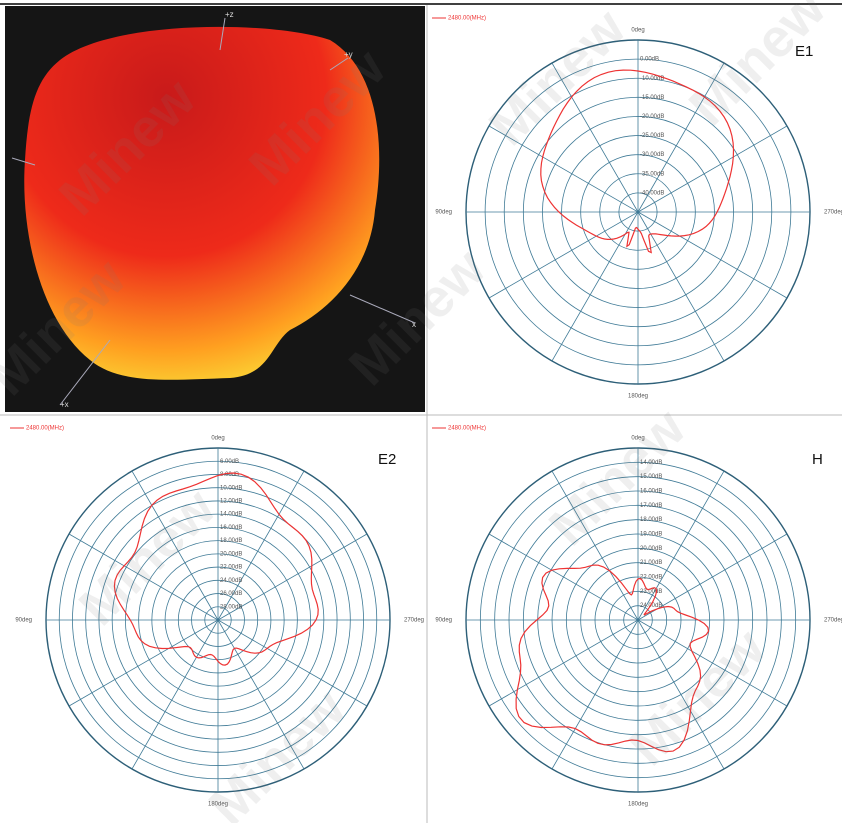 The height and width of the screenshot is (828, 842). What do you see at coordinates (231, 502) in the screenshot?
I see `ring-label: 12.00dB` at bounding box center [231, 502].